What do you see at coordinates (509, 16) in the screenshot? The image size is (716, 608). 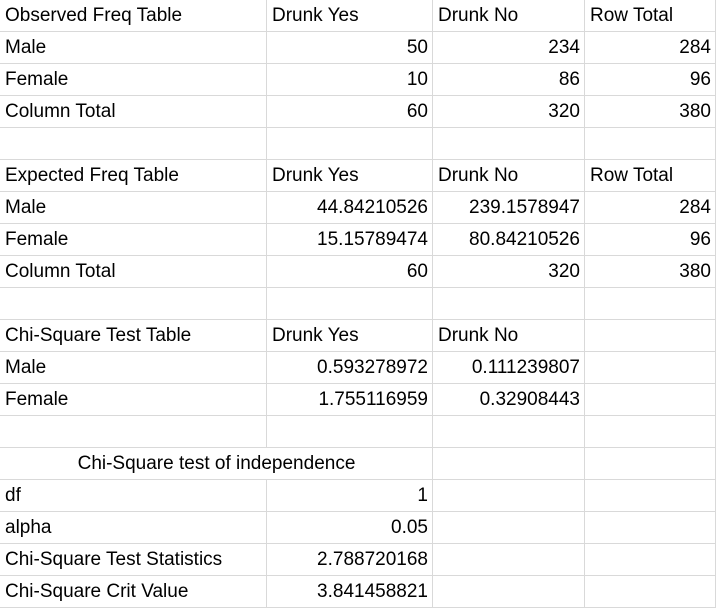 I see `observed-header-drunk-no: Drunk No` at bounding box center [509, 16].